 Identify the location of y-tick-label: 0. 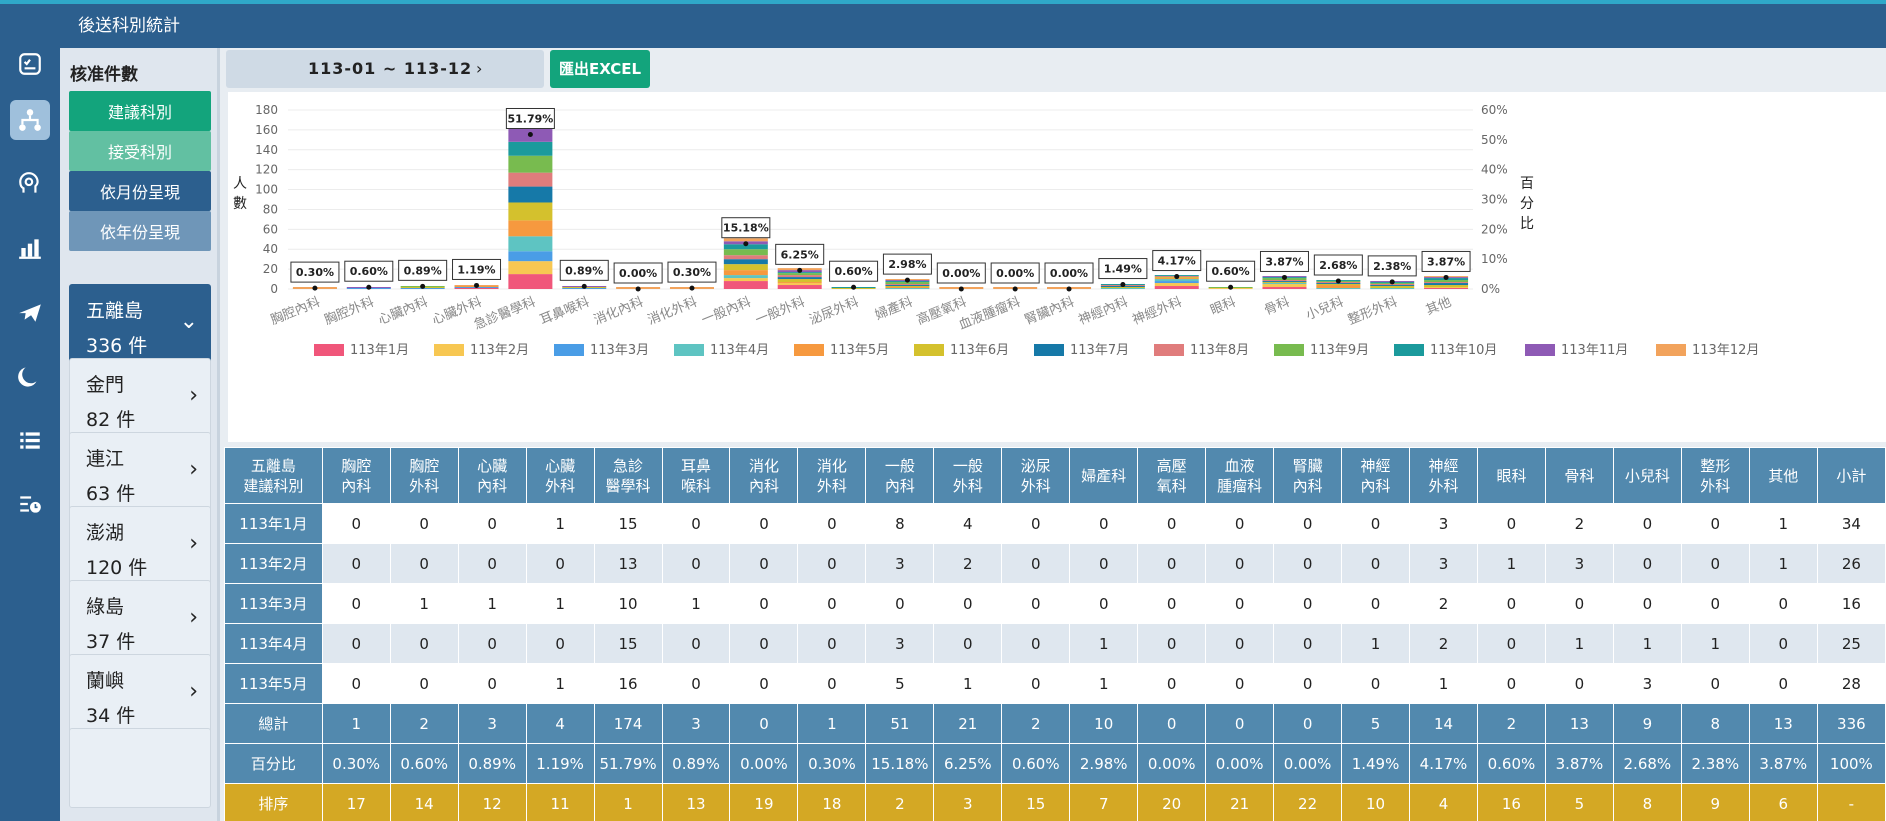
(274, 289).